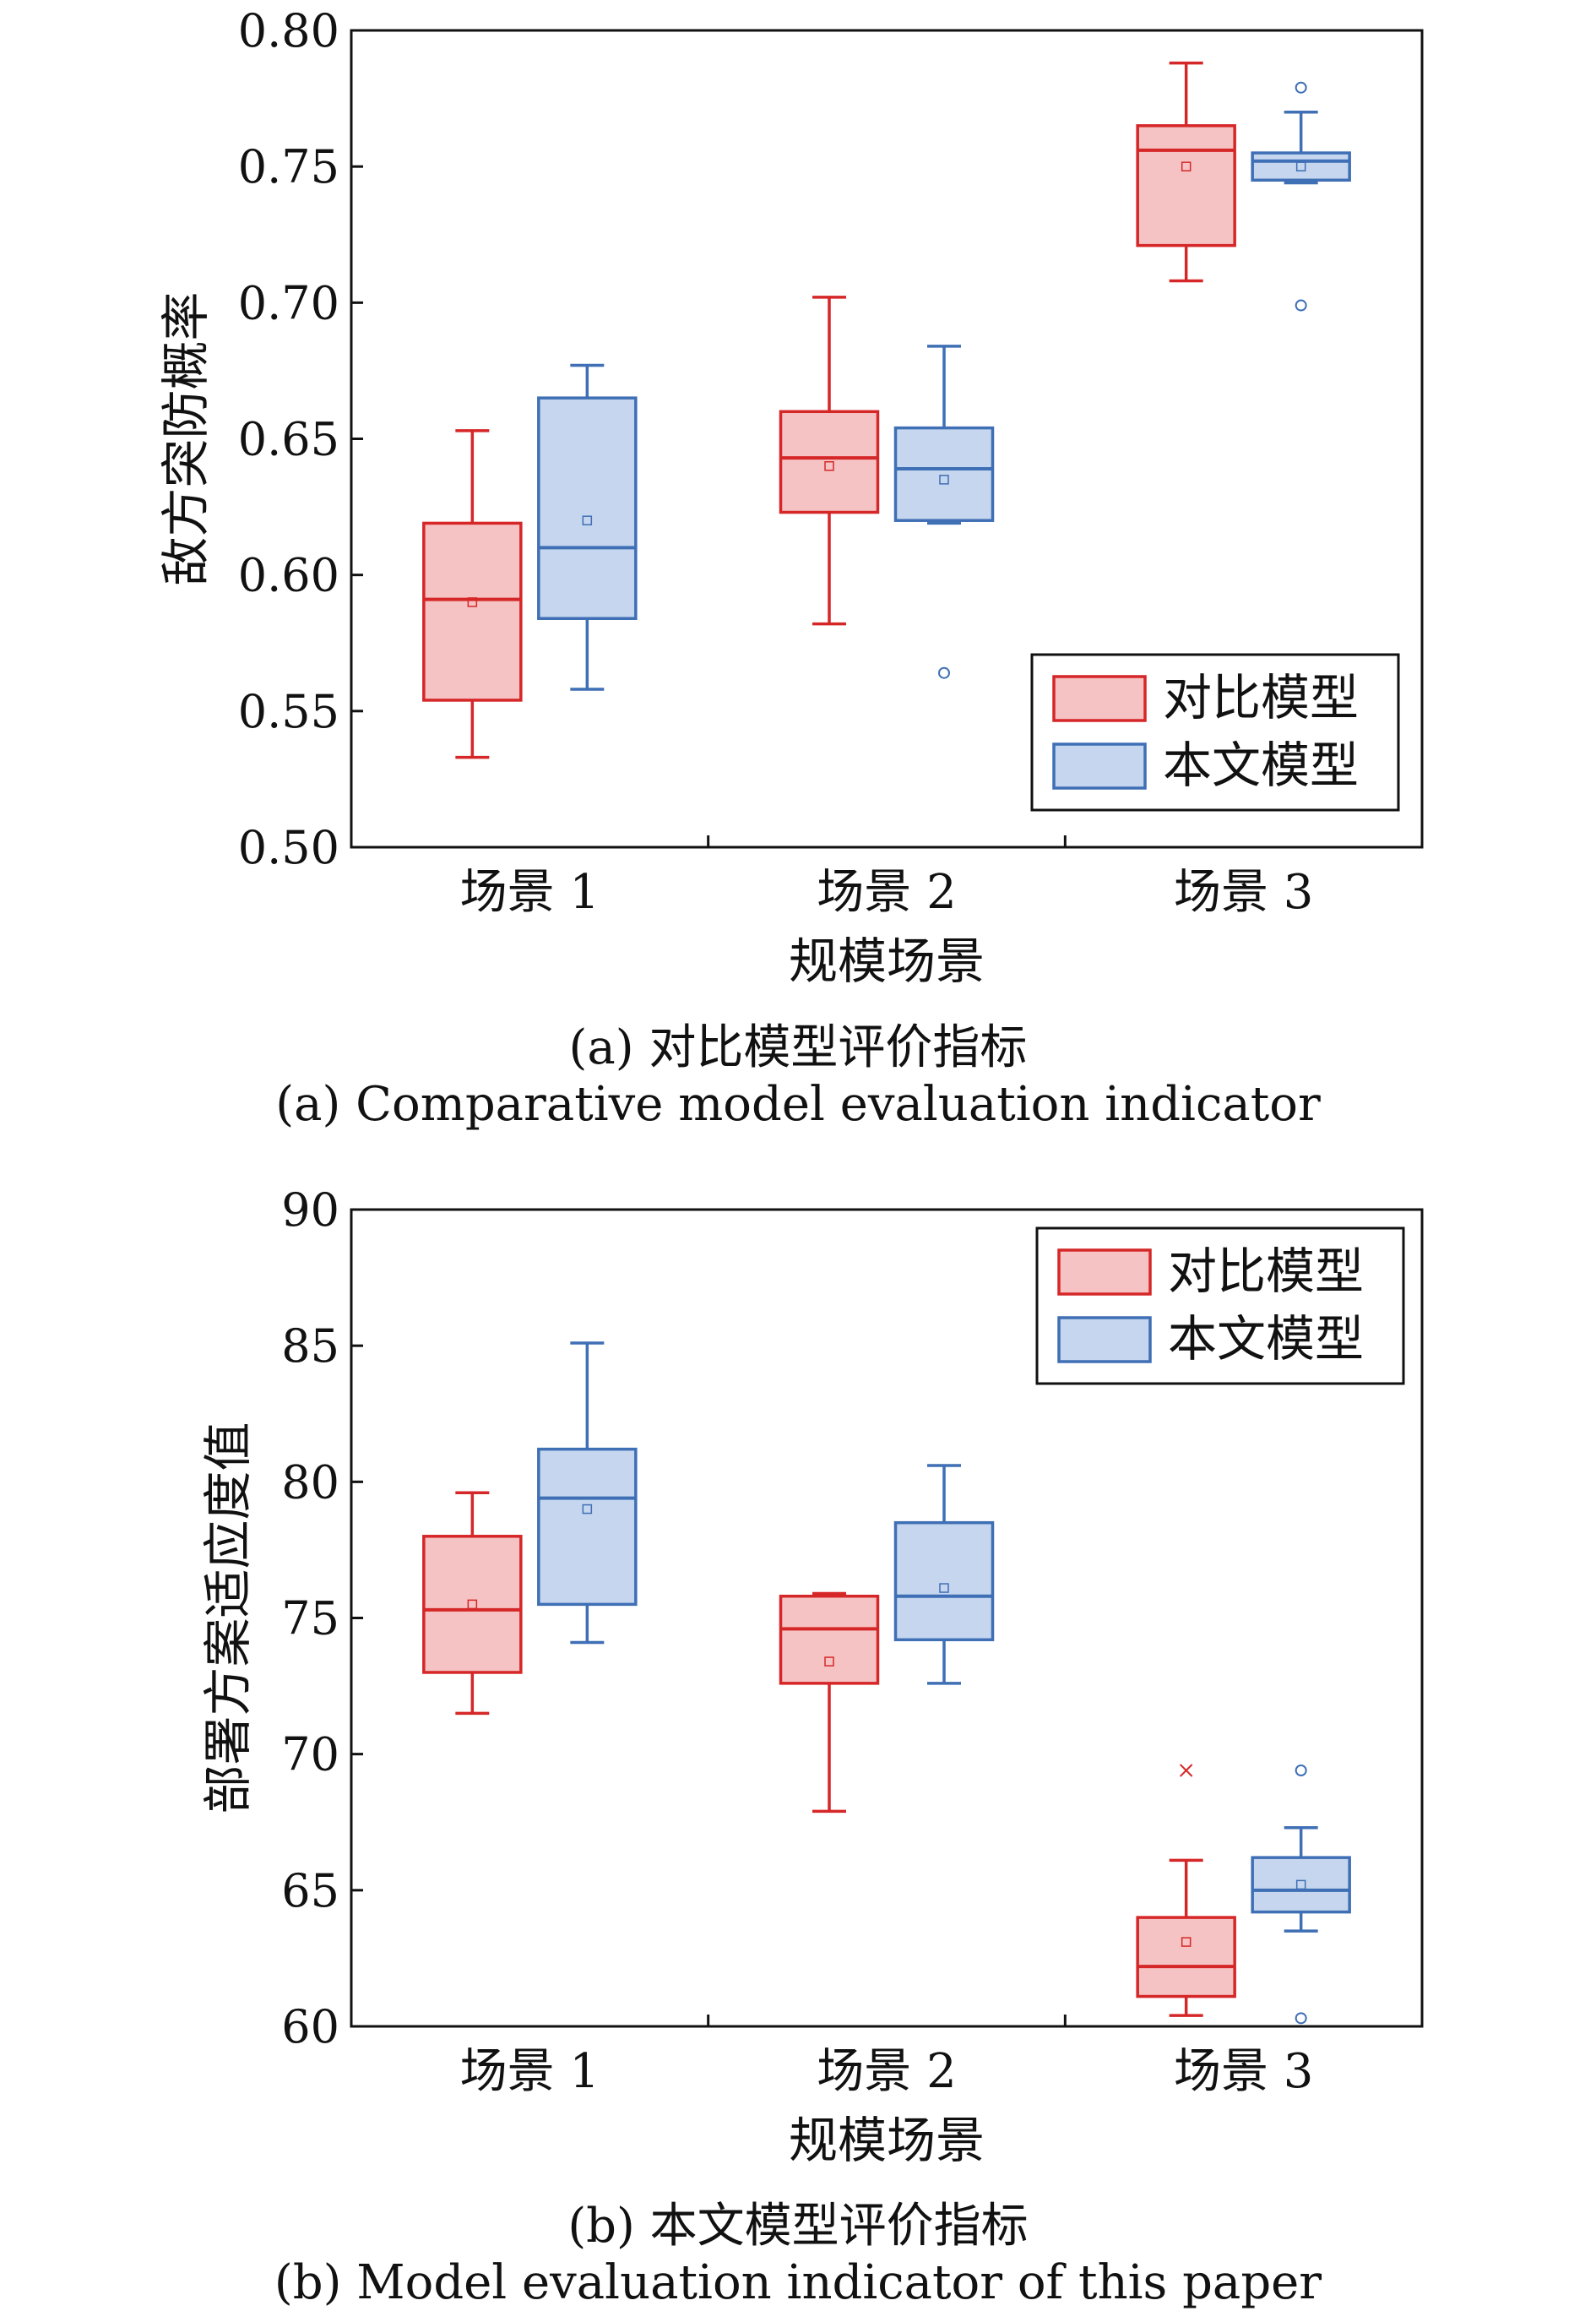  I want to click on y-tick-label: 85, so click(310, 1346).